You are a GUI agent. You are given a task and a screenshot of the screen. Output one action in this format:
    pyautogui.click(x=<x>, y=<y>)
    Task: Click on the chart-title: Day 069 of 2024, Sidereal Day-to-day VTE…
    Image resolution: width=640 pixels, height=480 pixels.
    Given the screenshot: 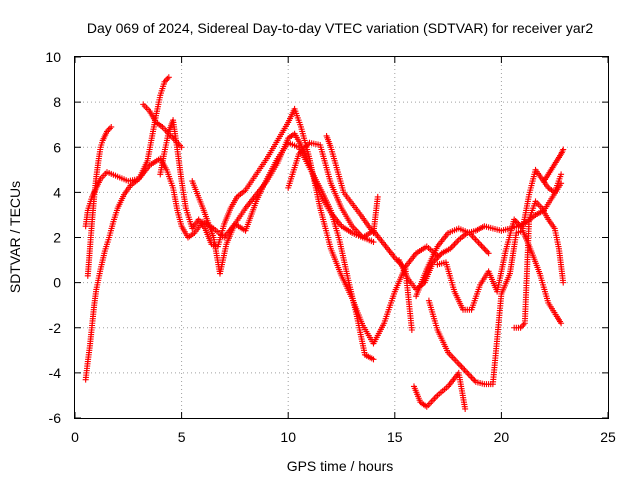 What is the action you would take?
    pyautogui.click(x=340, y=28)
    